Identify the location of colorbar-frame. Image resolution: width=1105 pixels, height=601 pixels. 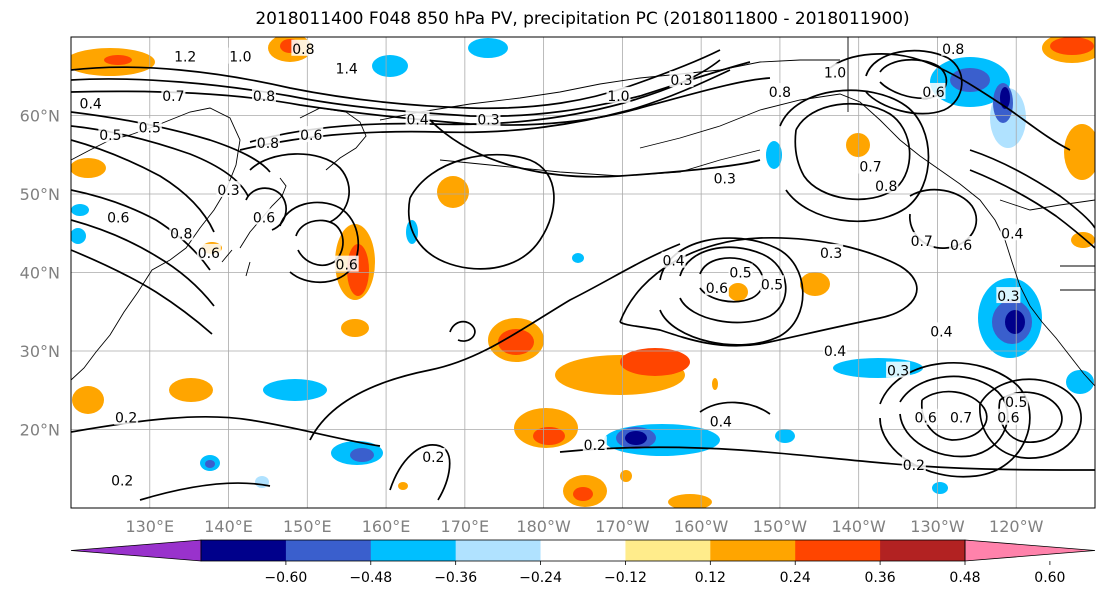
(583, 550).